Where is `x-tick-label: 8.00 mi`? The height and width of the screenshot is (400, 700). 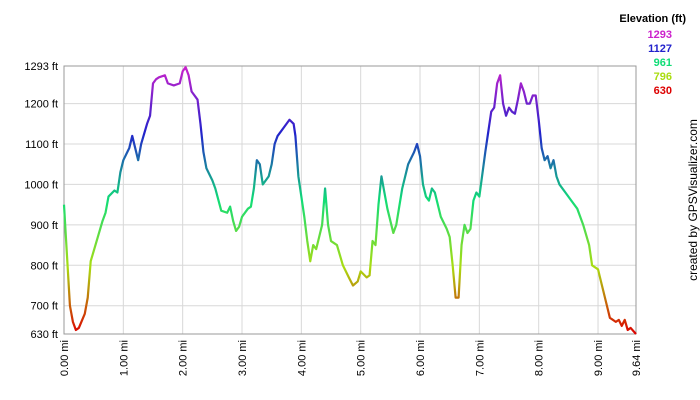 x-tick-label: 8.00 mi is located at coordinates (540, 358).